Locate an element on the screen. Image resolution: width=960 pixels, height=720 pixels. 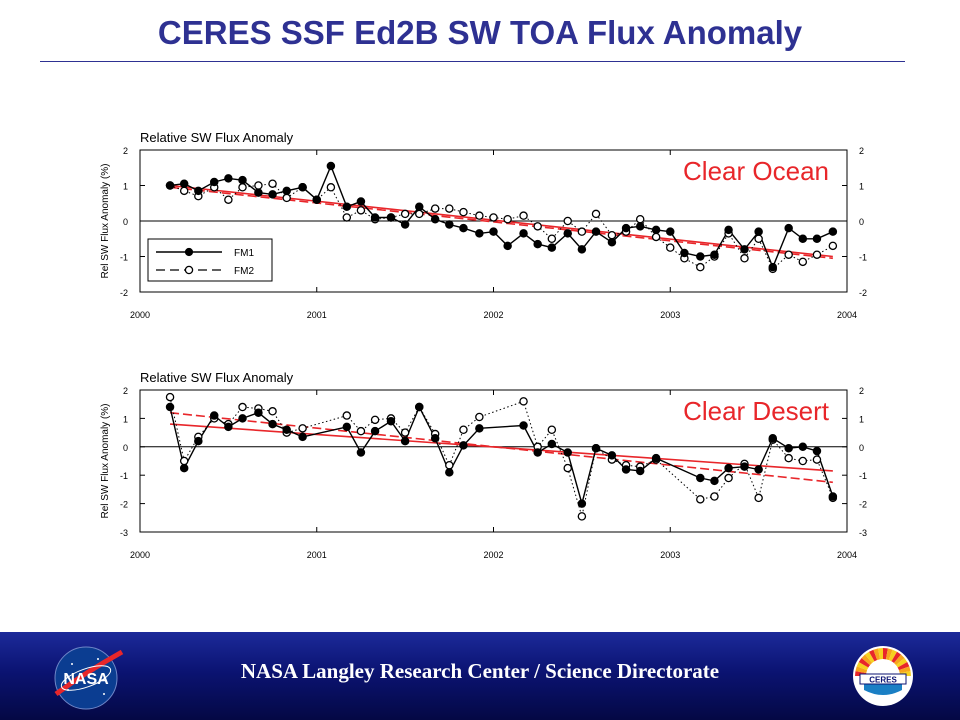
x-tick-label: 2000 is located at coordinates (140, 555).